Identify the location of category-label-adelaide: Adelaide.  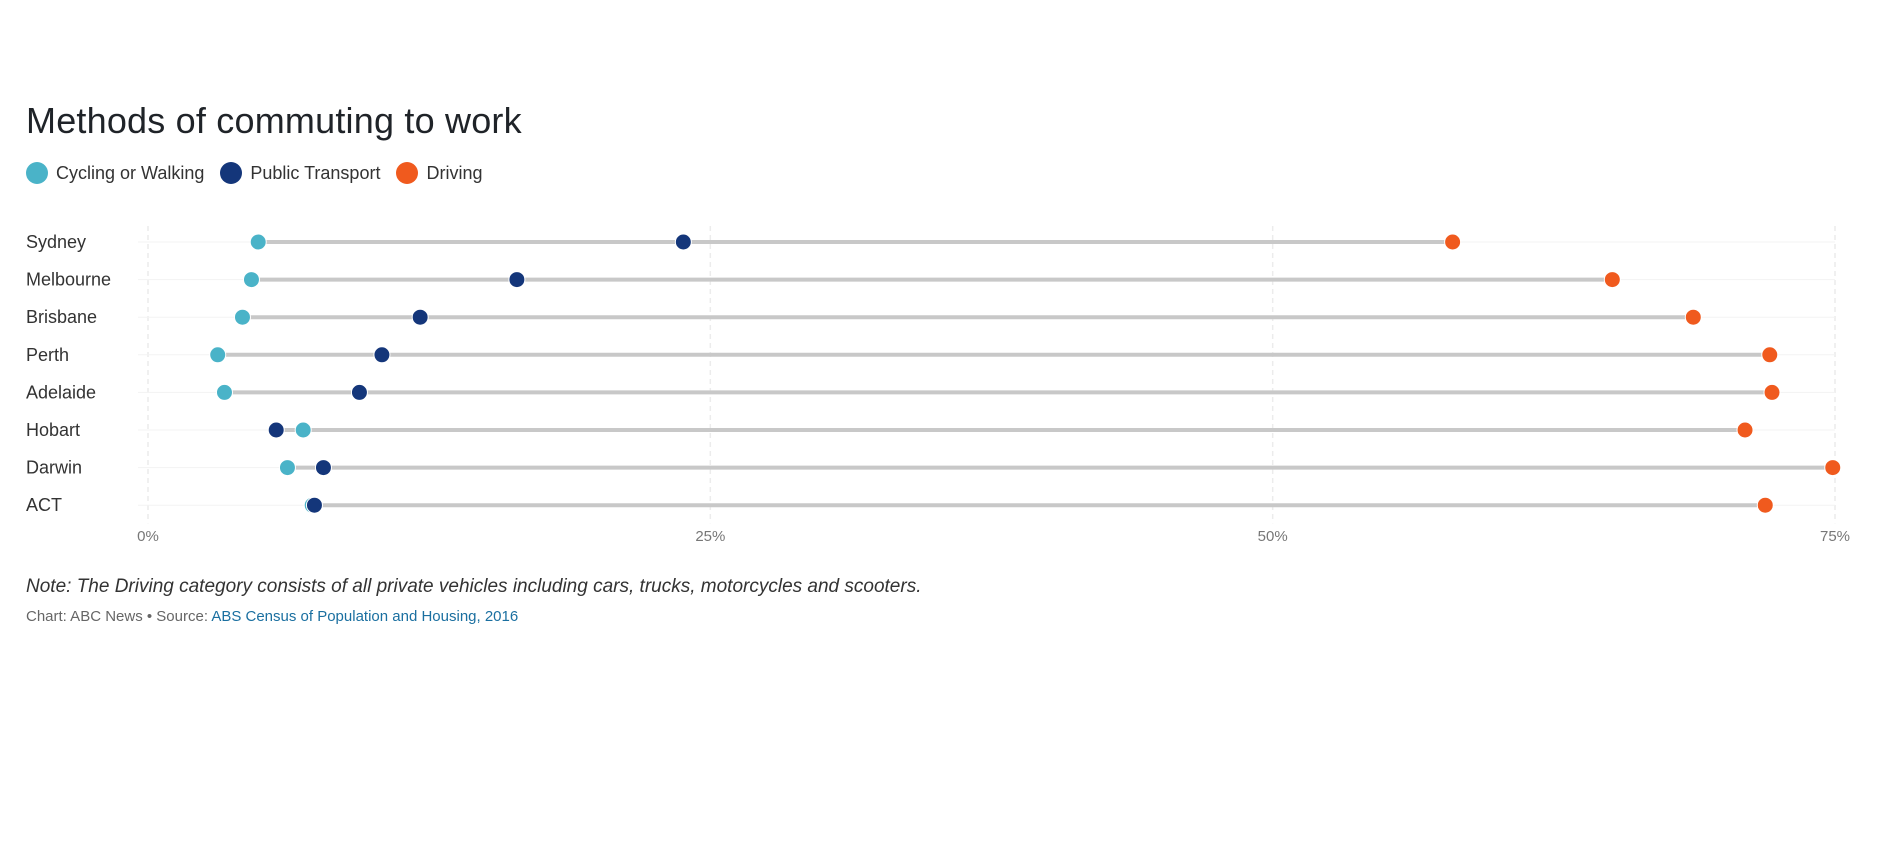
(61, 392).